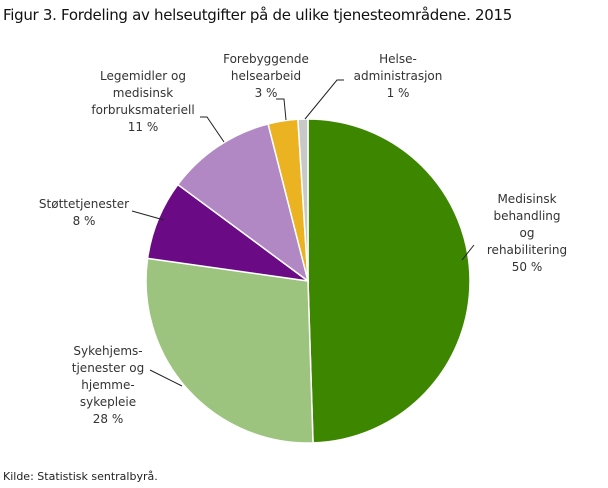 The height and width of the screenshot is (488, 608). Describe the element at coordinates (398, 76) in the screenshot. I see `slice-label-5: Helse- administrasjon 1 %` at that location.